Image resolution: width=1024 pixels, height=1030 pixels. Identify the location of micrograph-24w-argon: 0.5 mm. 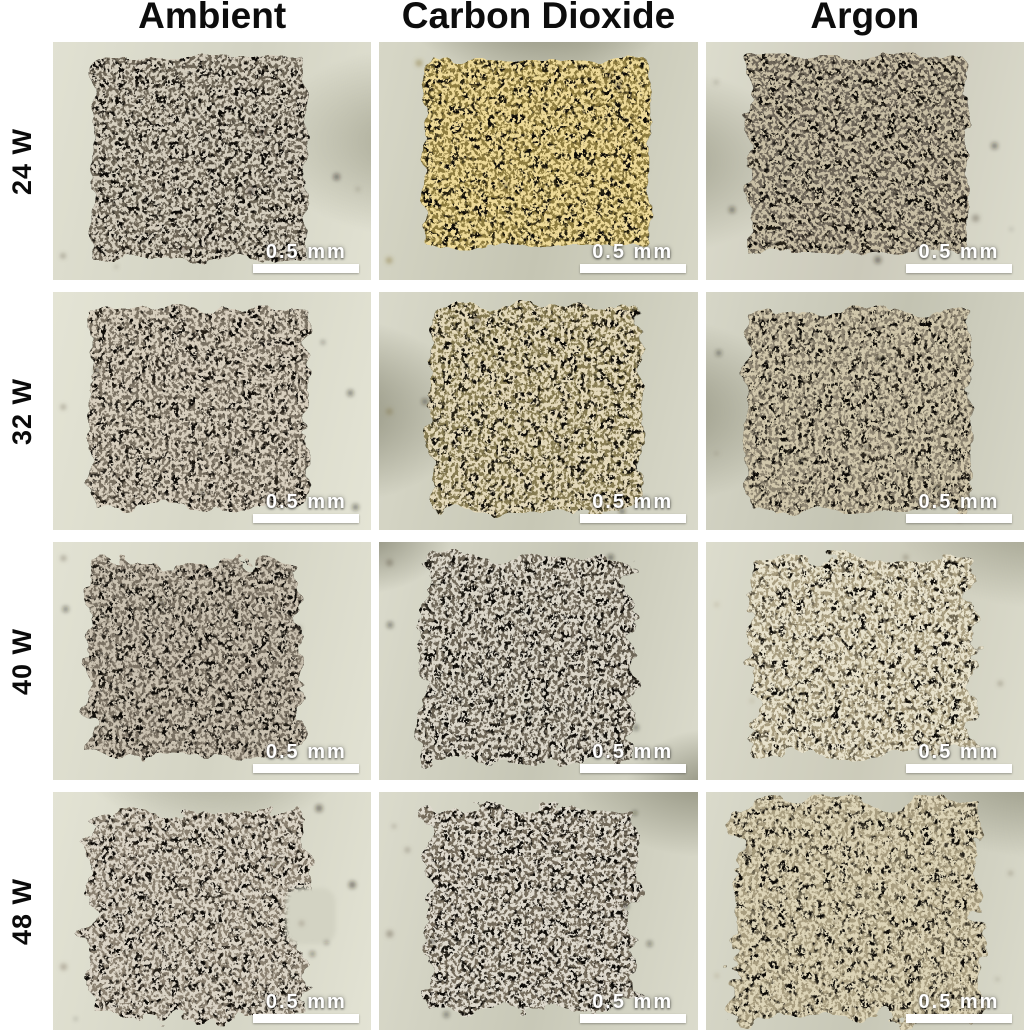
(864, 161).